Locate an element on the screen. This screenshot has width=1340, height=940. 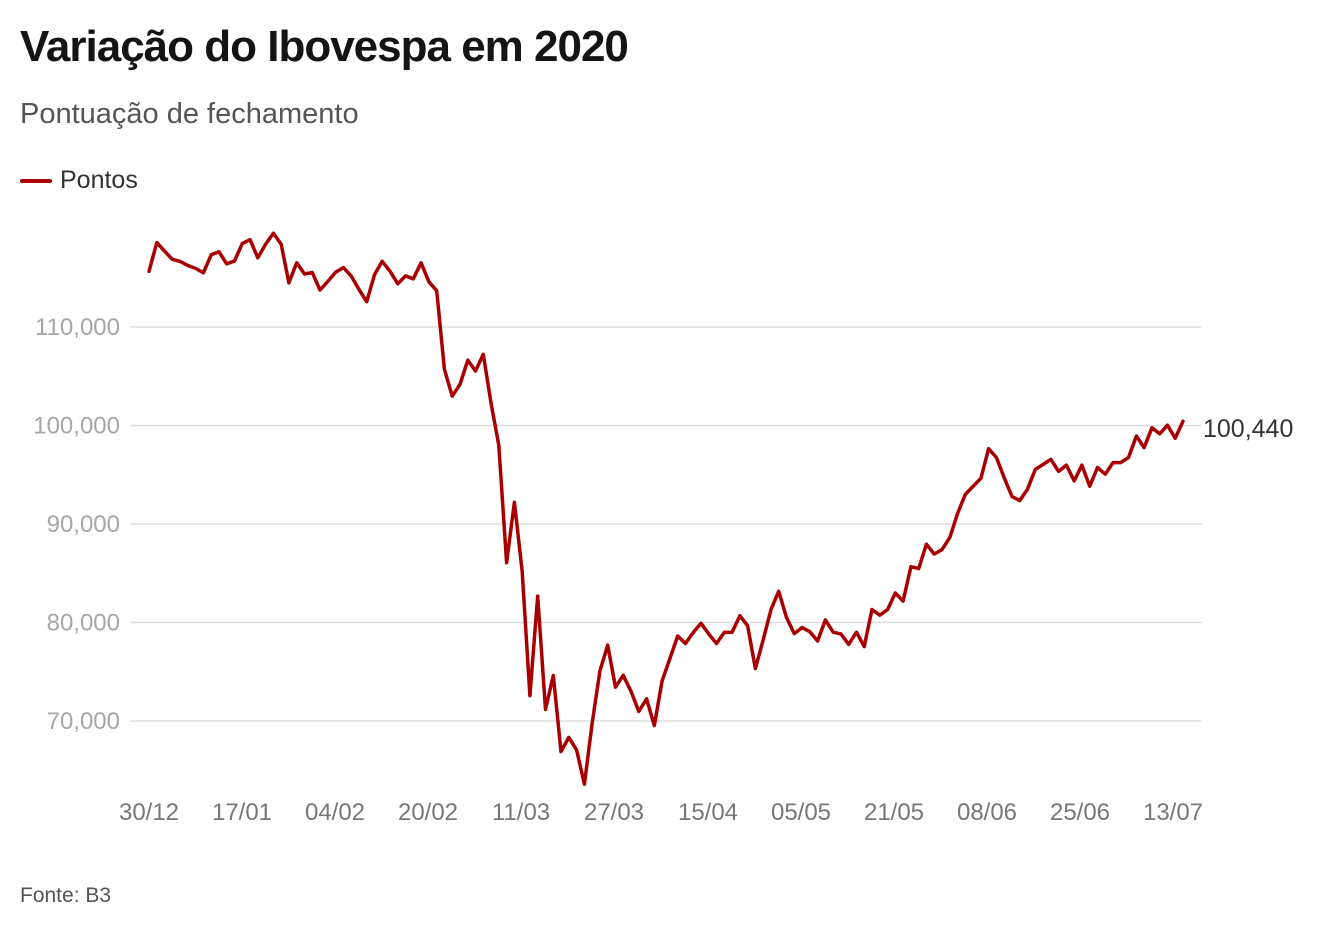
y-tick-label: 80,000 is located at coordinates (83, 623).